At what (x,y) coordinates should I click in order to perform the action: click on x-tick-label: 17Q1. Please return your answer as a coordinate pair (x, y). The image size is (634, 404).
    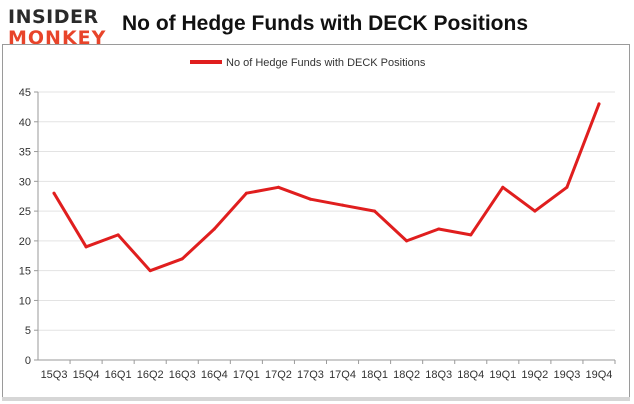
    Looking at the image, I should click on (246, 375).